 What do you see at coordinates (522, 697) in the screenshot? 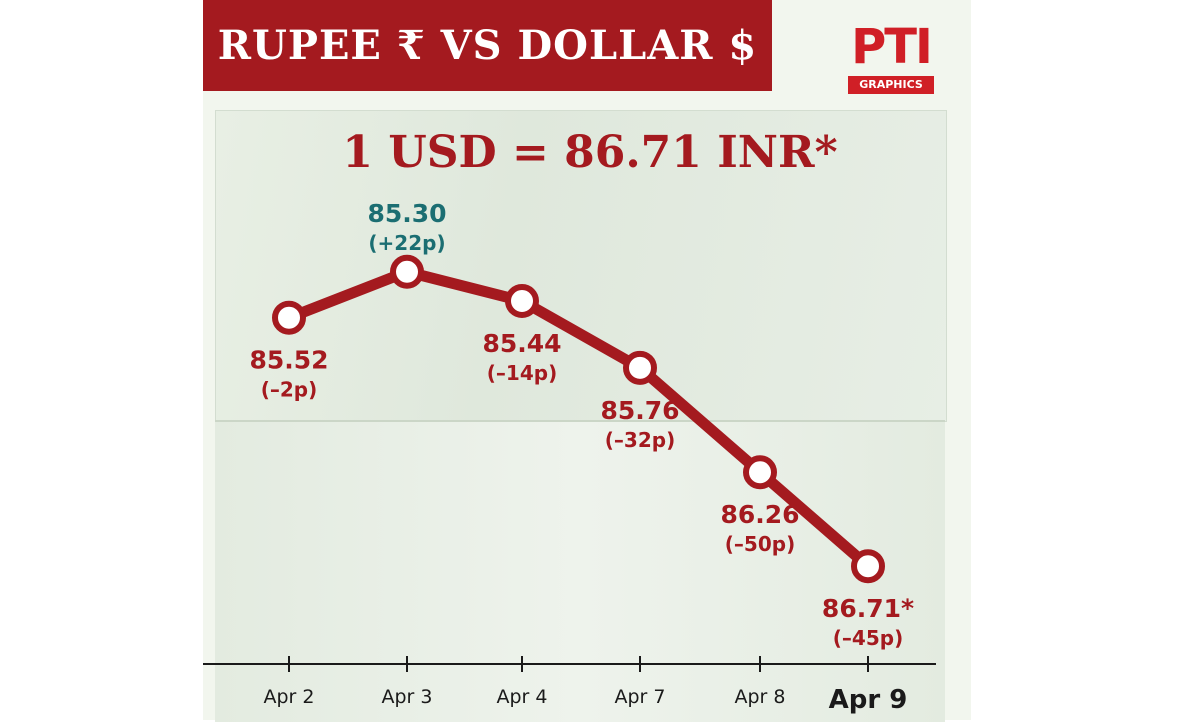
I see `x-tick-label: Apr 4` at bounding box center [522, 697].